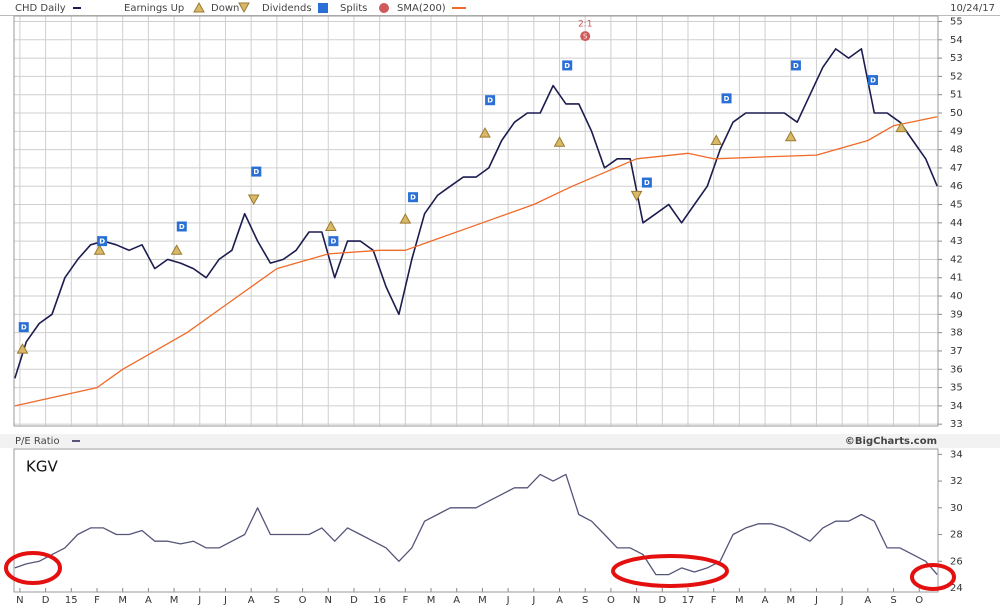  Describe the element at coordinates (956, 278) in the screenshot. I see `y-tick-label: 41` at that location.